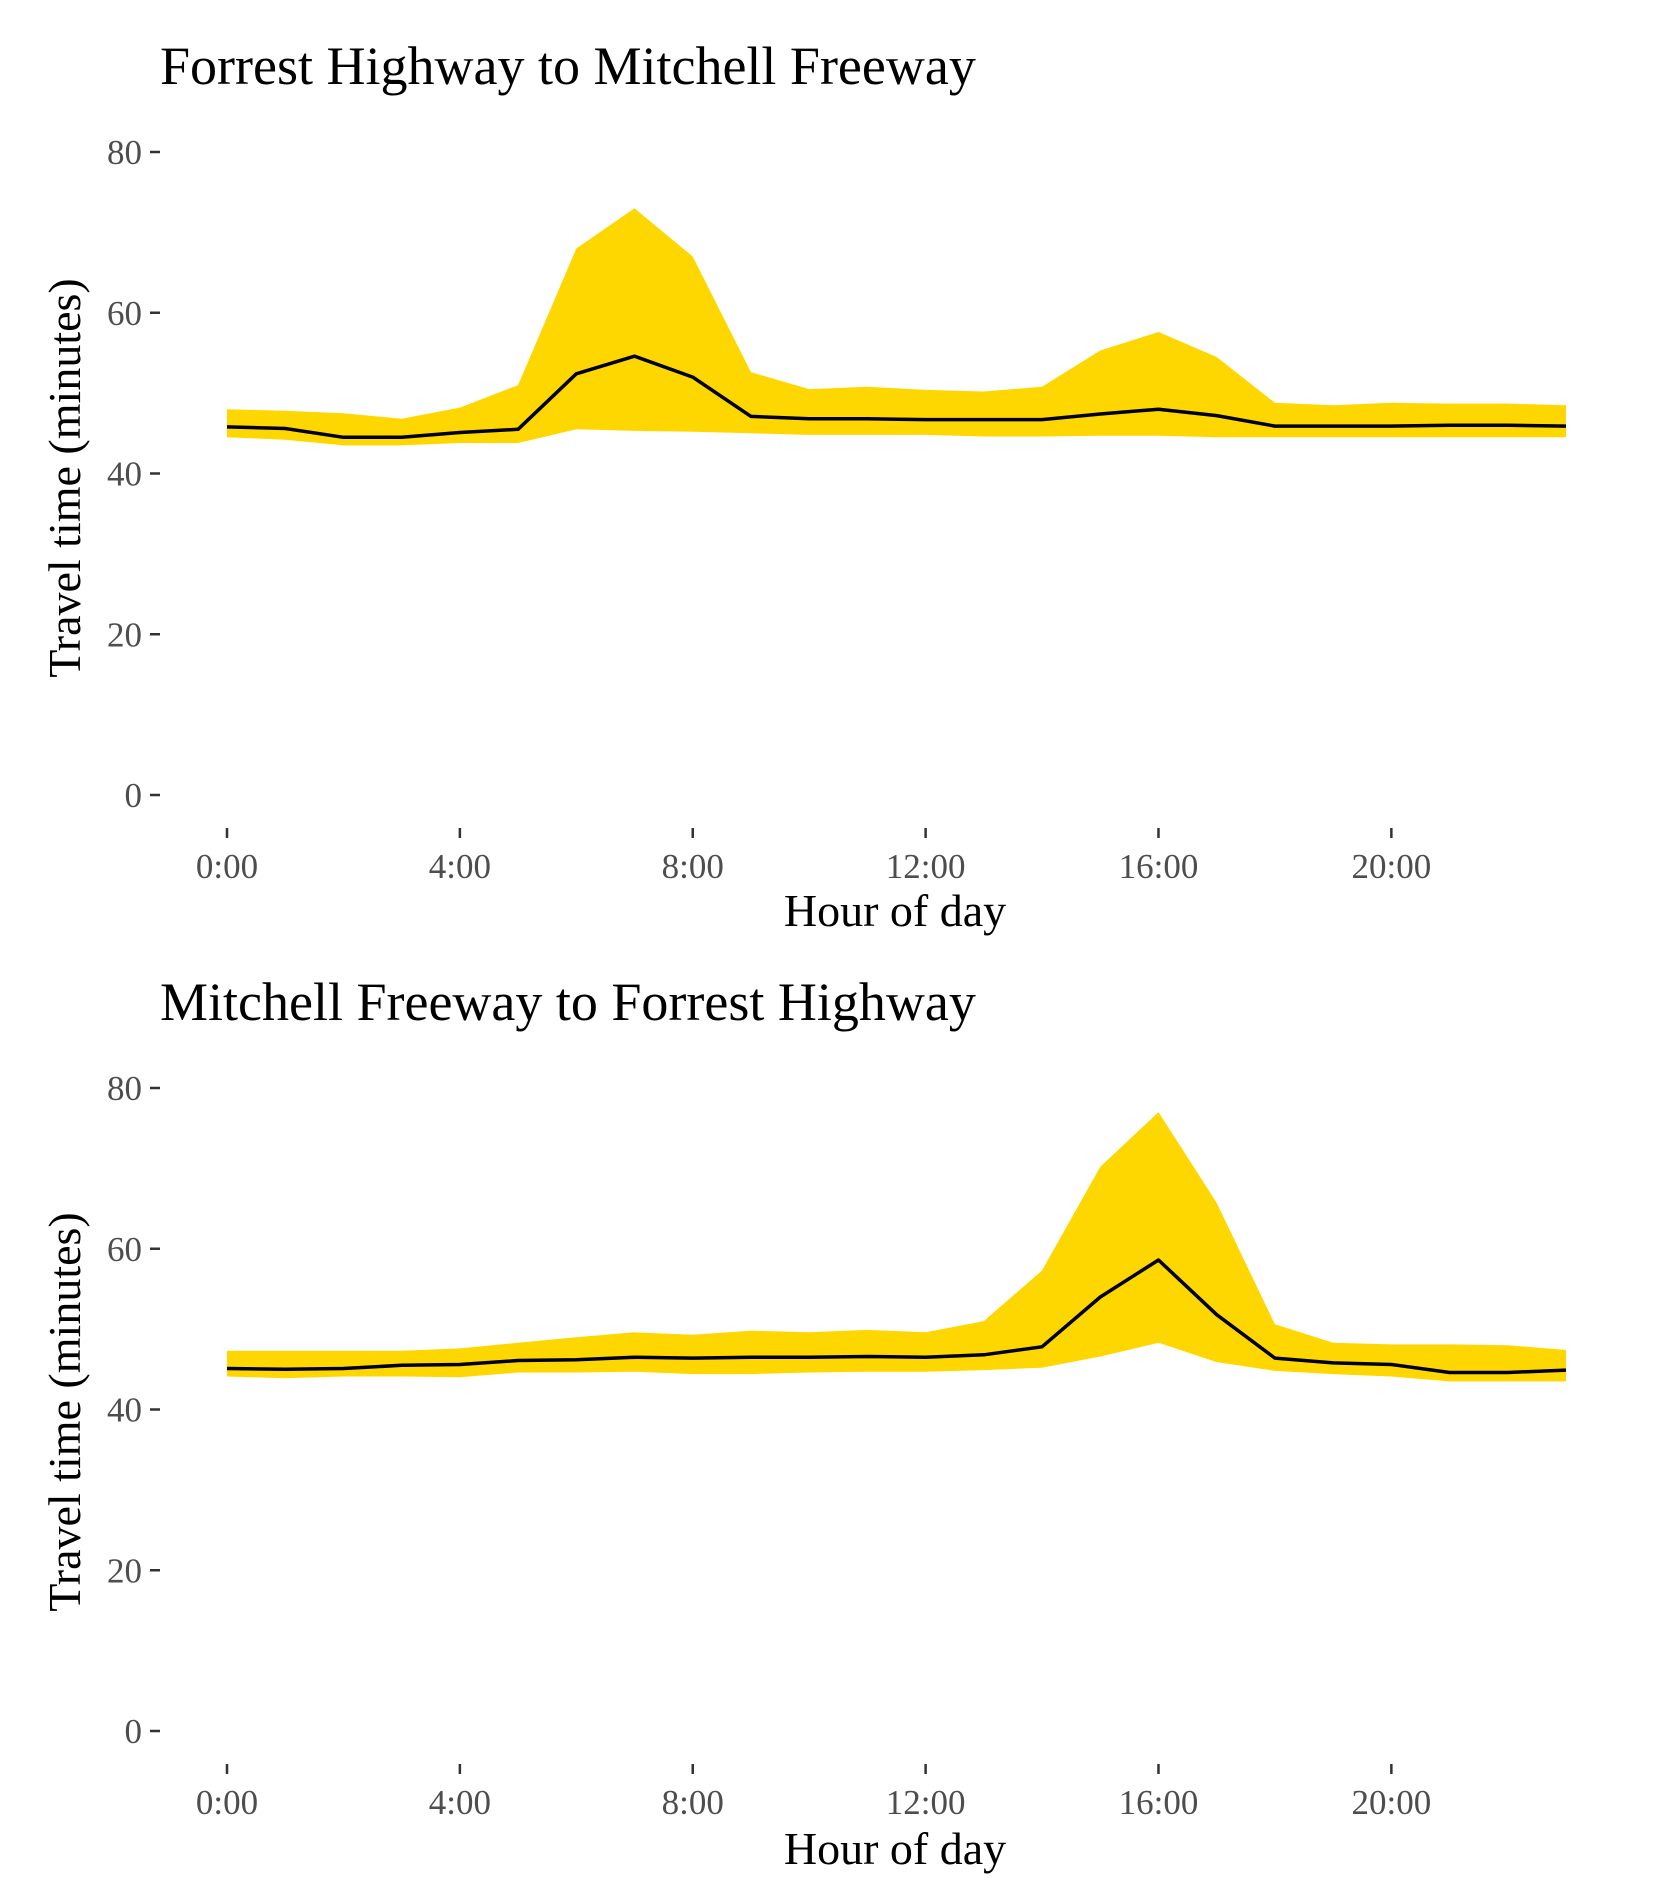 The image size is (1653, 1889). Describe the element at coordinates (568, 1002) in the screenshot. I see `chart-title: Mitchell Freeway to Forrest Highway` at that location.